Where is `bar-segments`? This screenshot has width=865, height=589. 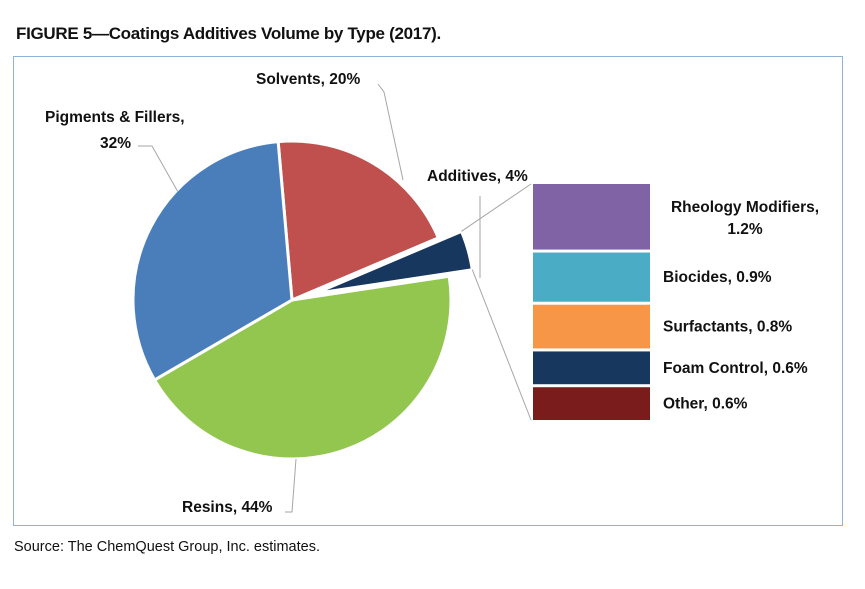 bar-segments is located at coordinates (591, 302).